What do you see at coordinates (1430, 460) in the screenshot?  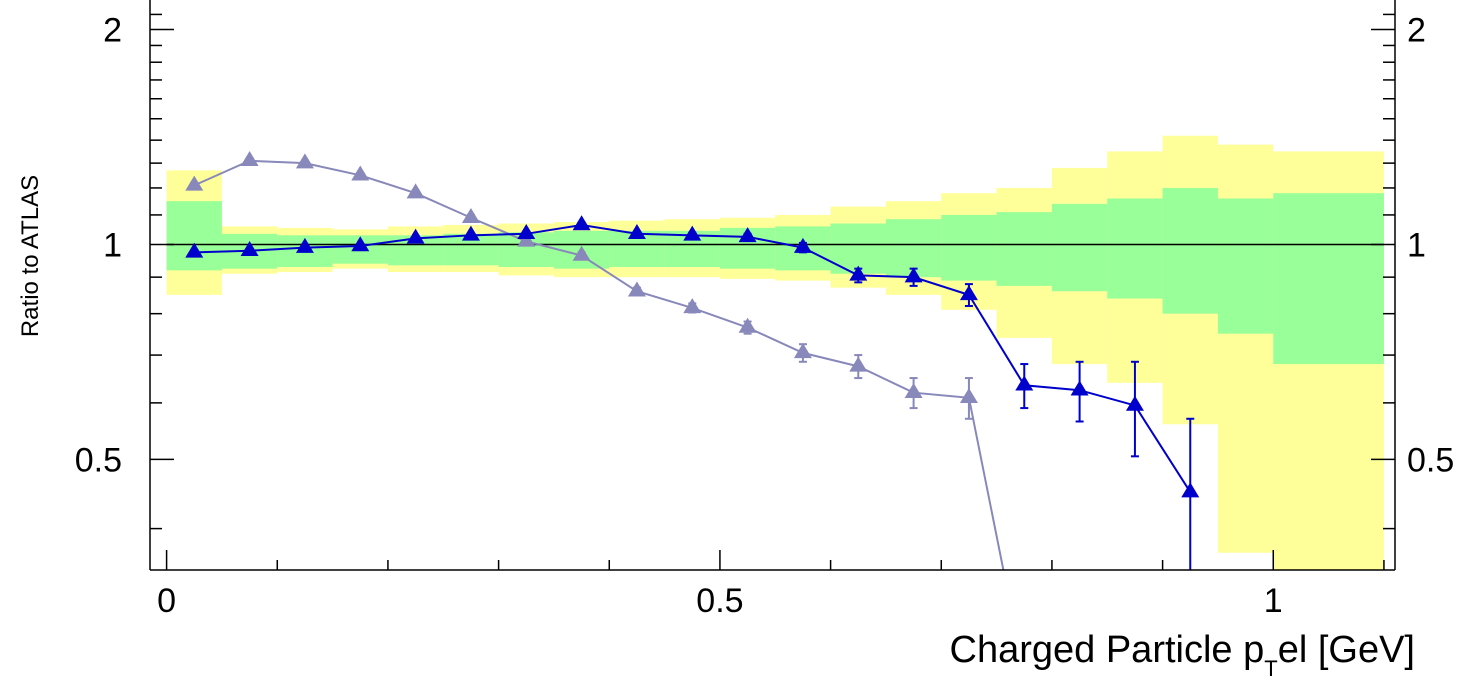 I see `y-tick-label-right-0: 0.5` at bounding box center [1430, 460].